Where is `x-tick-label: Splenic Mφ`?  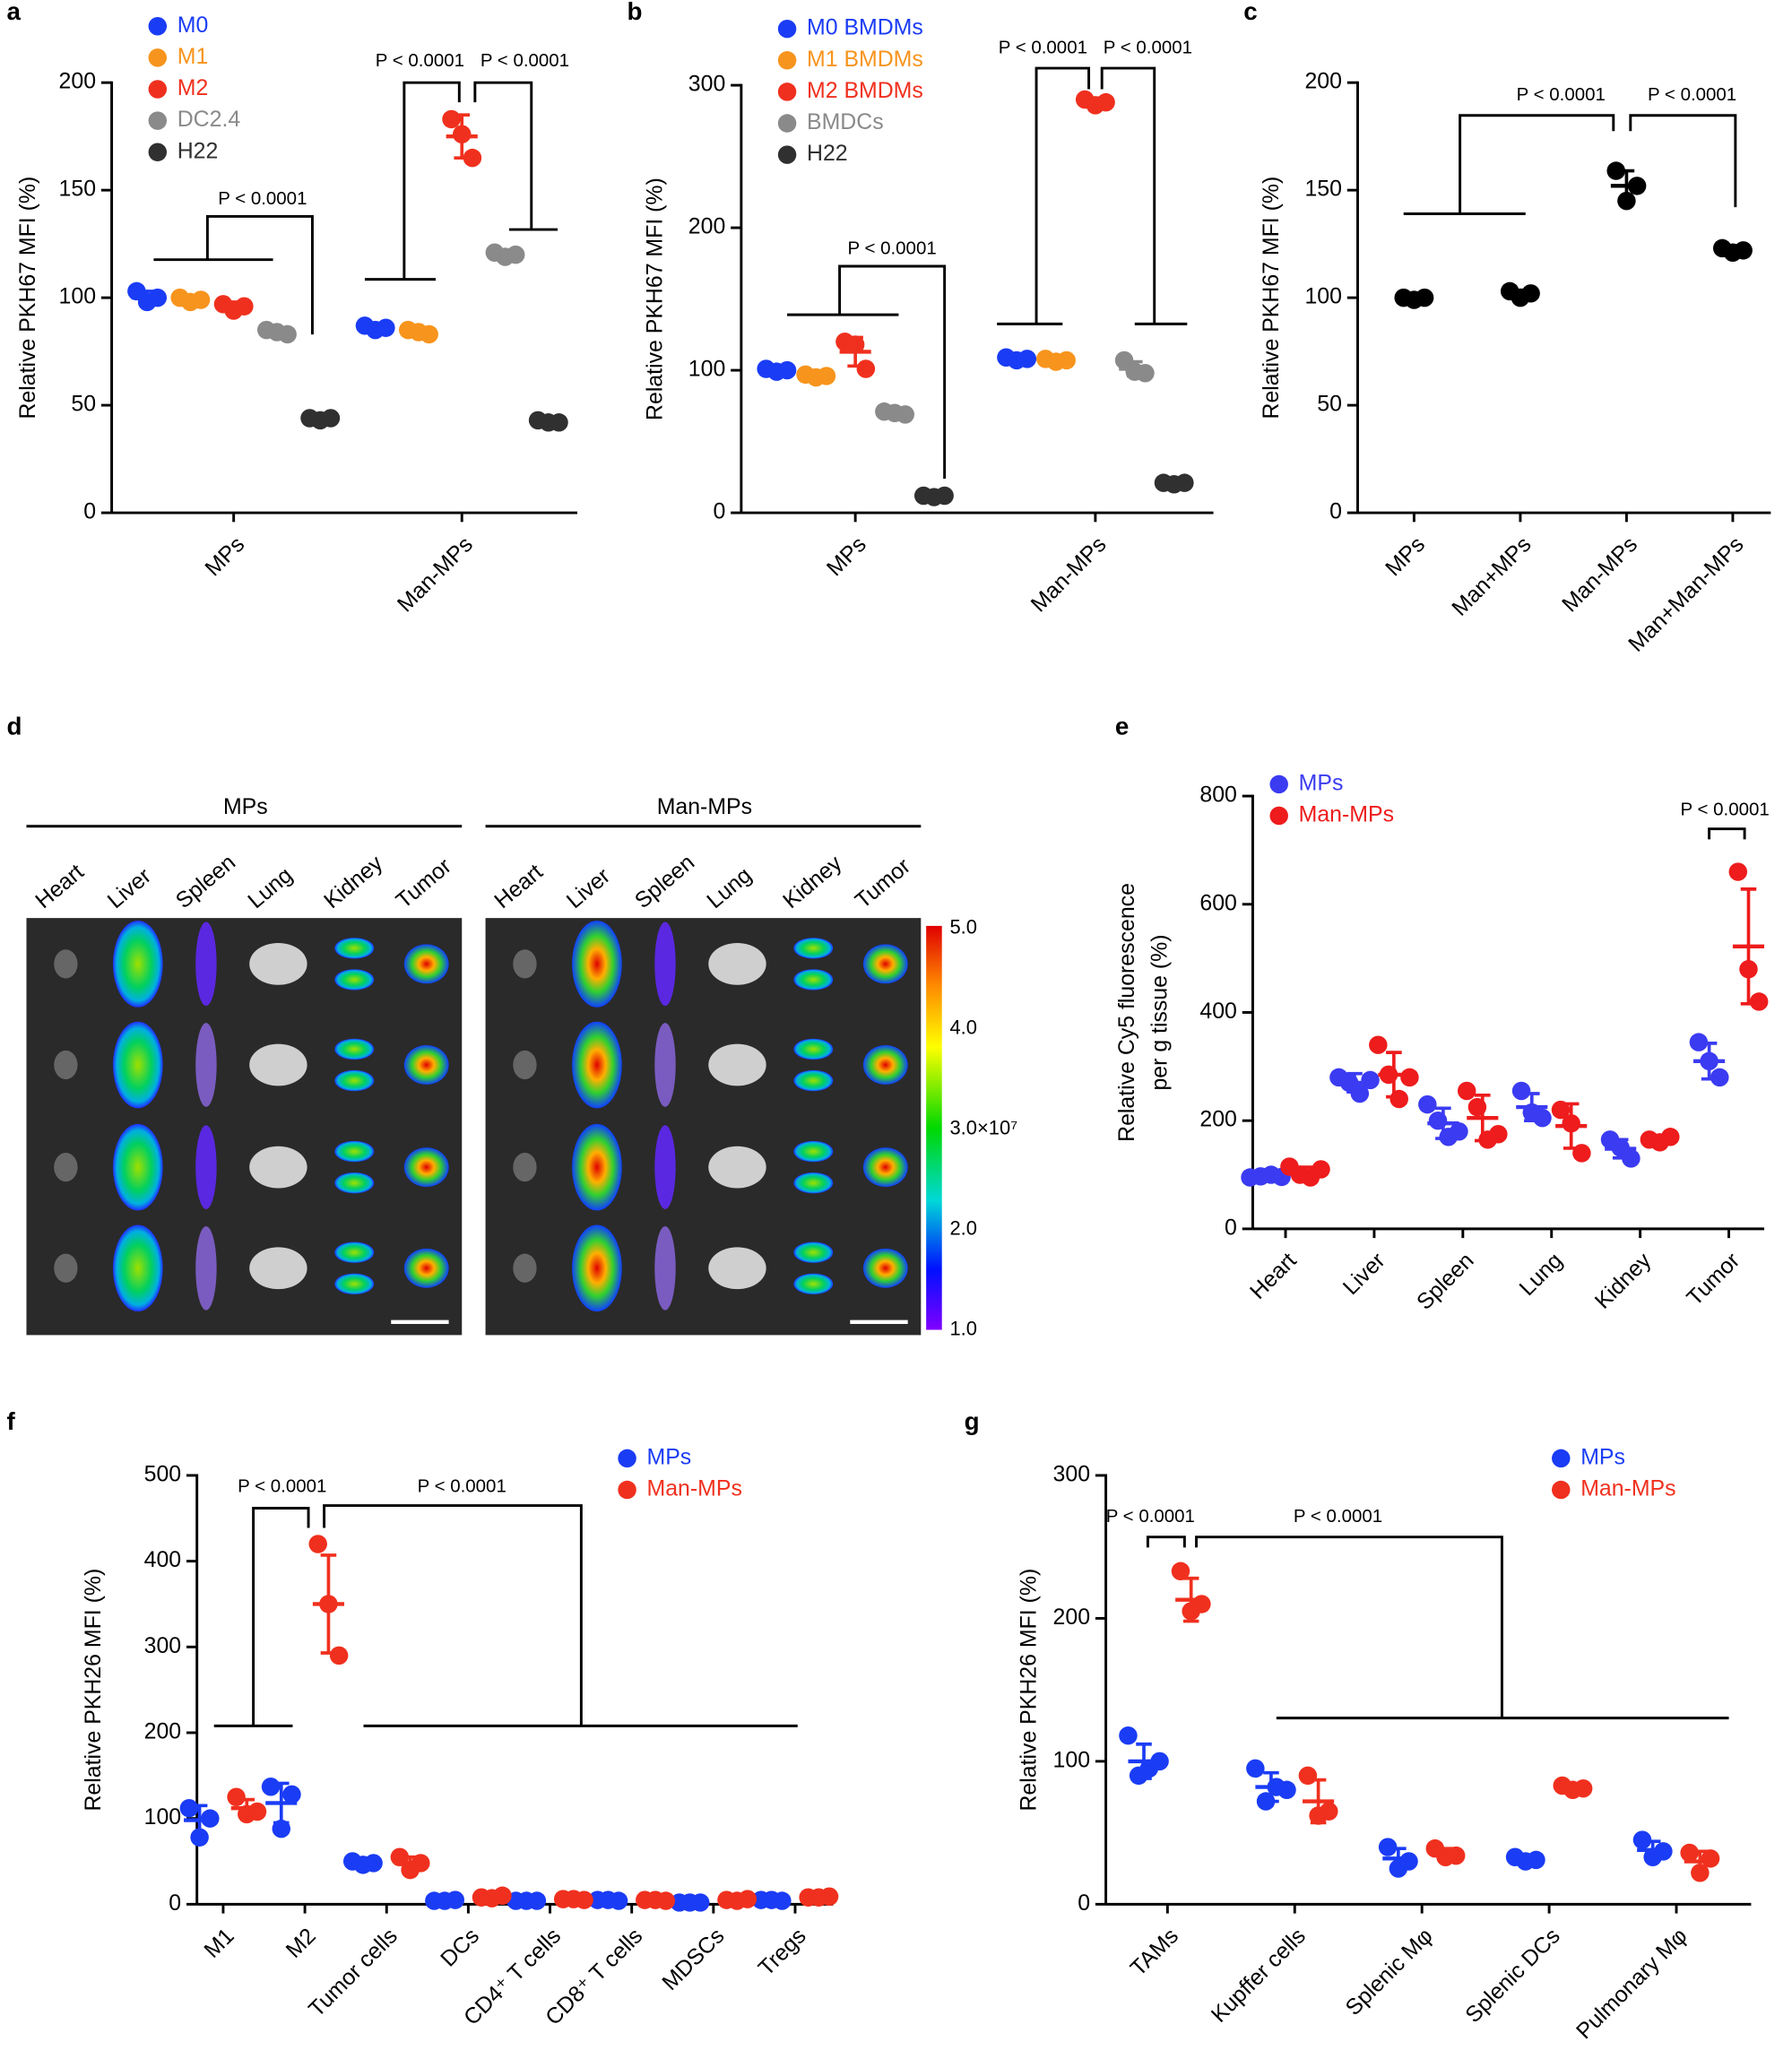 x-tick-label: Splenic Mφ is located at coordinates (1388, 1972).